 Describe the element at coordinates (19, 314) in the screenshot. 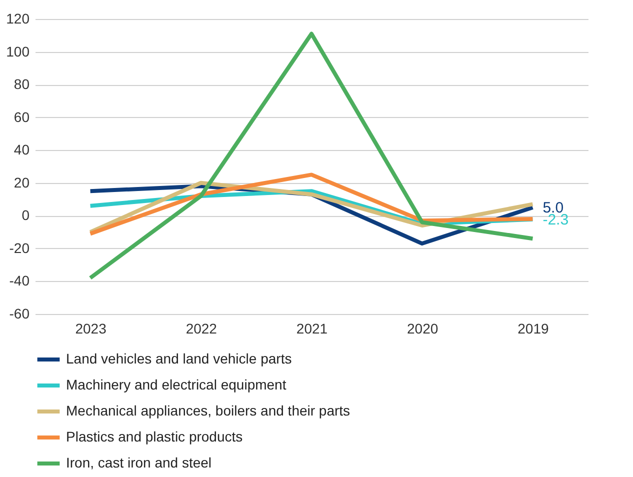

I see `y-tick-label: -60` at that location.